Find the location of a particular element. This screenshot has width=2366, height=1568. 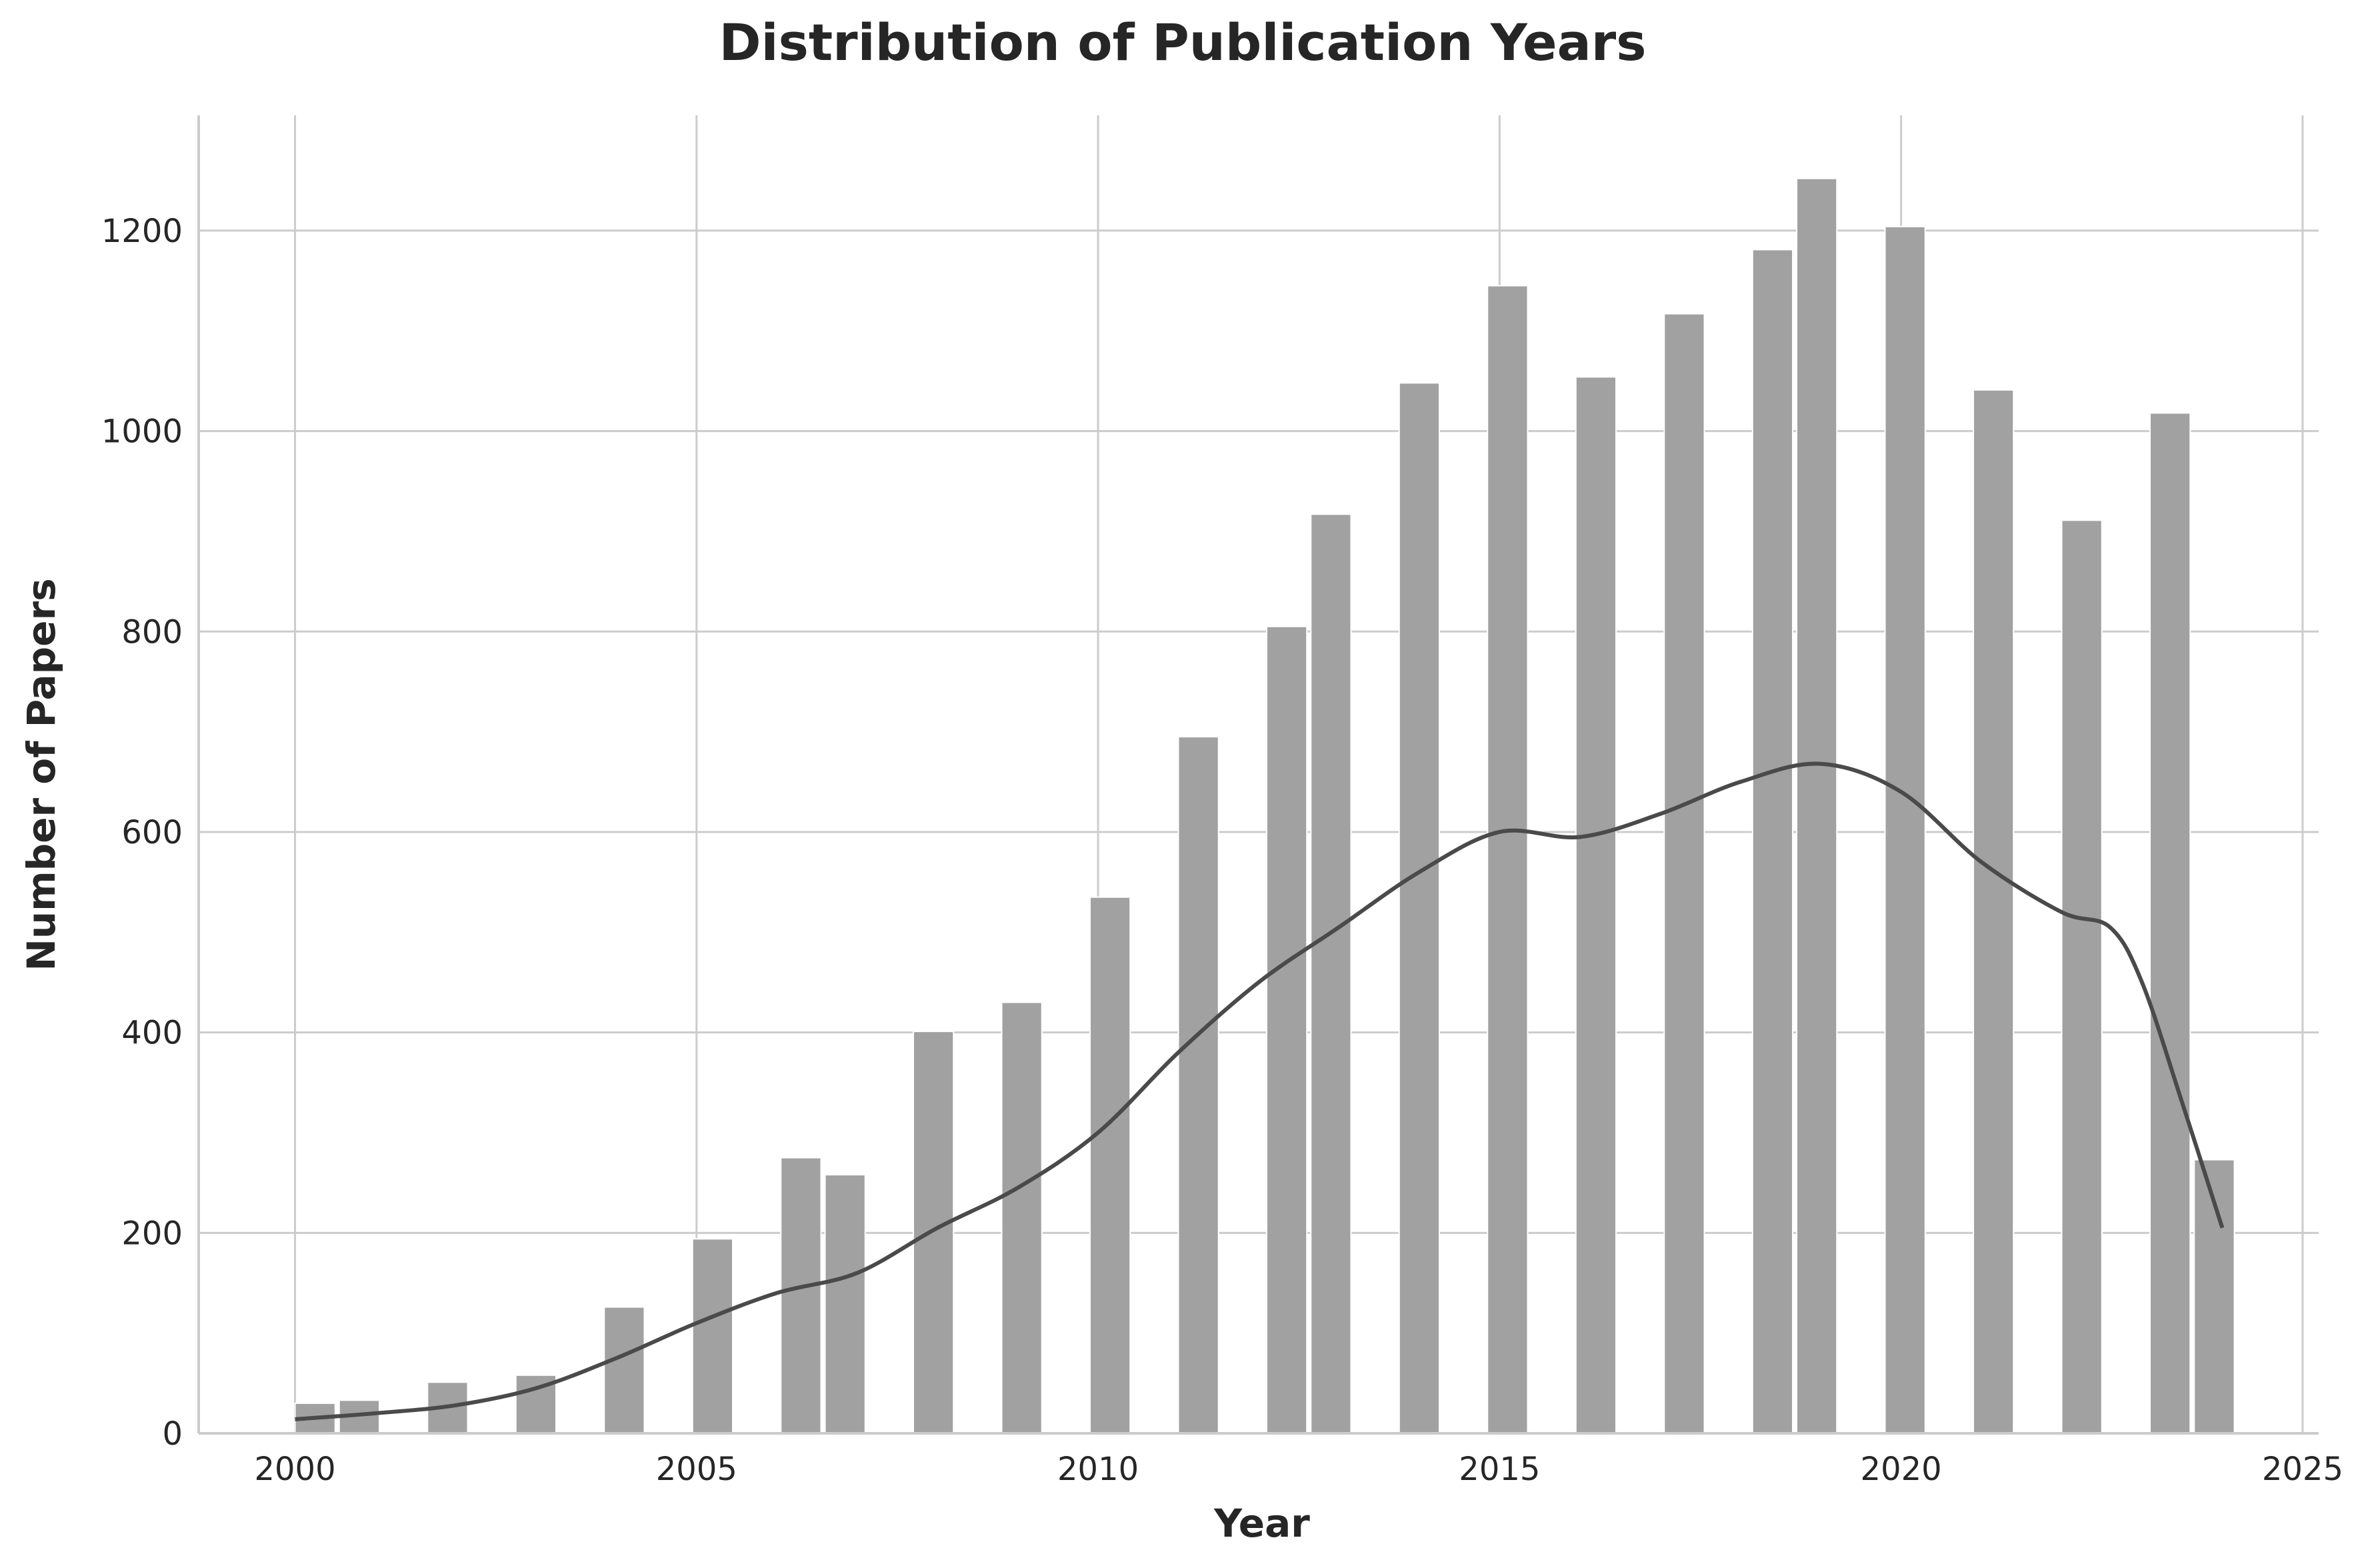

y-axis-label: Number of Papers is located at coordinates (41, 774).